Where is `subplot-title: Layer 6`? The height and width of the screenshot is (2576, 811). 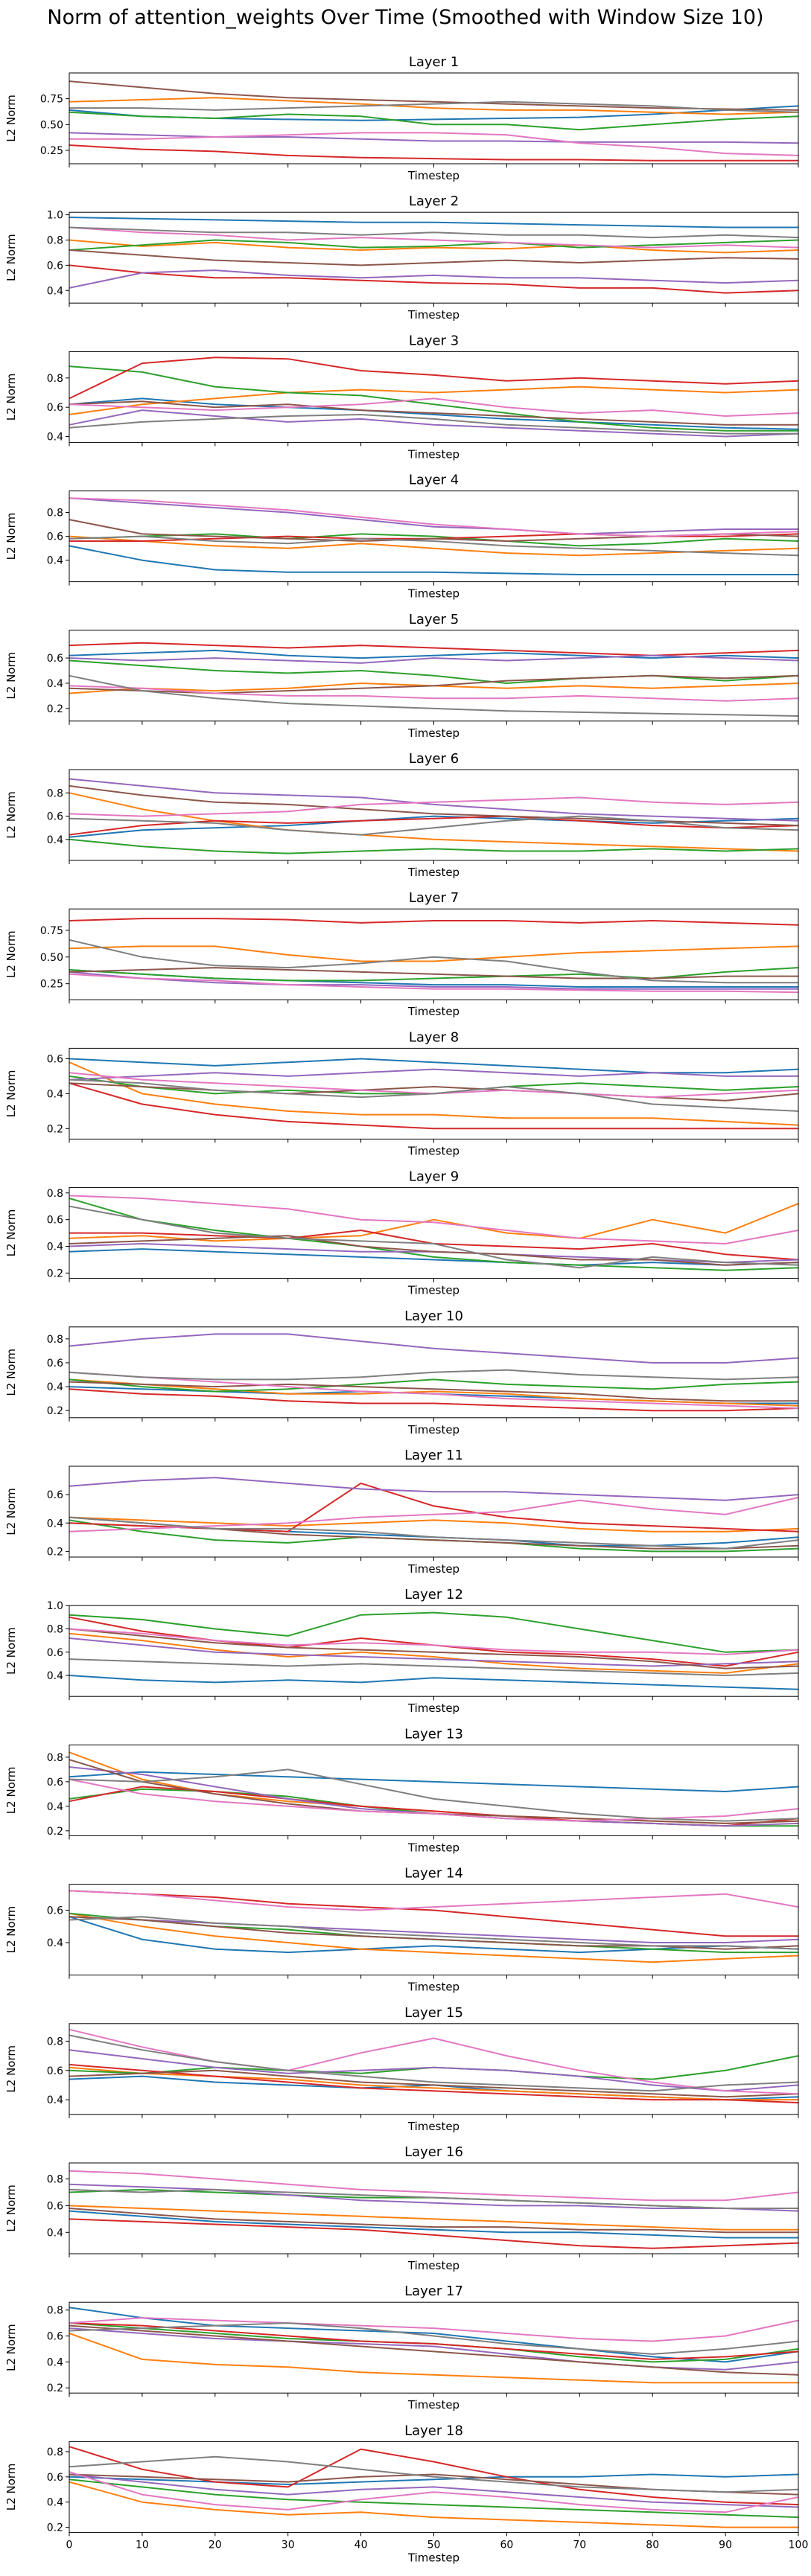
subplot-title: Layer 6 is located at coordinates (434, 759).